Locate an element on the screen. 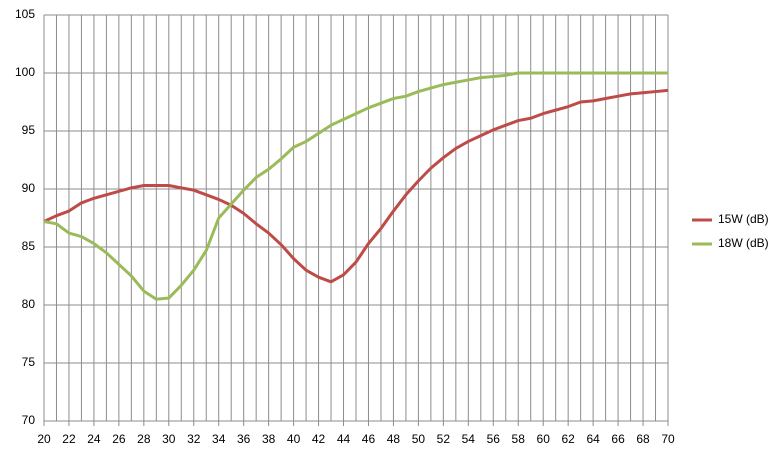 Image resolution: width=778 pixels, height=456 pixels. y-tick-label: 85 is located at coordinates (29, 246).